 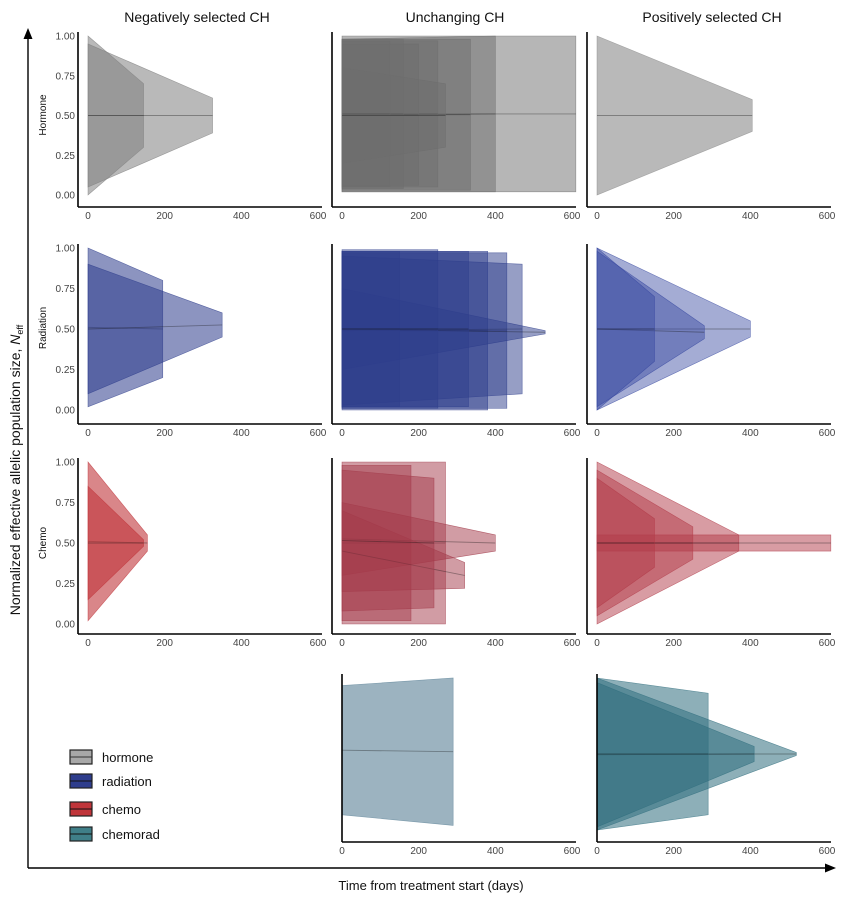 I want to click on figure-x-label: Time from treatment start (days), so click(x=430, y=885).